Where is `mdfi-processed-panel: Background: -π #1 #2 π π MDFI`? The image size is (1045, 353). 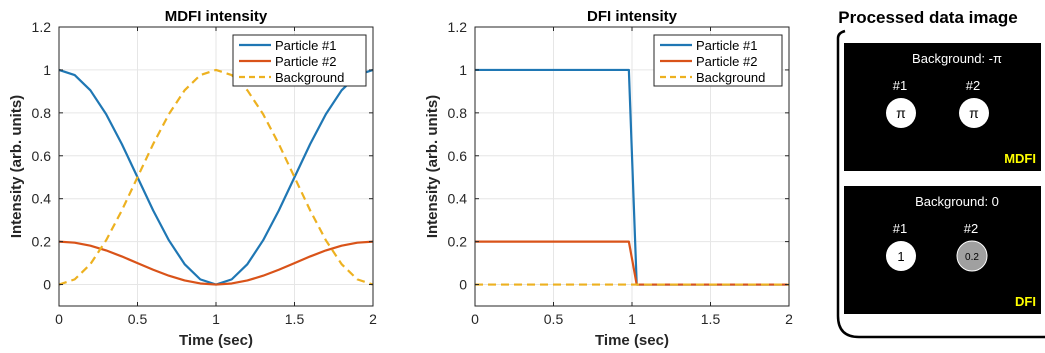 mdfi-processed-panel: Background: -π #1 #2 π π MDFI is located at coordinates (942, 107).